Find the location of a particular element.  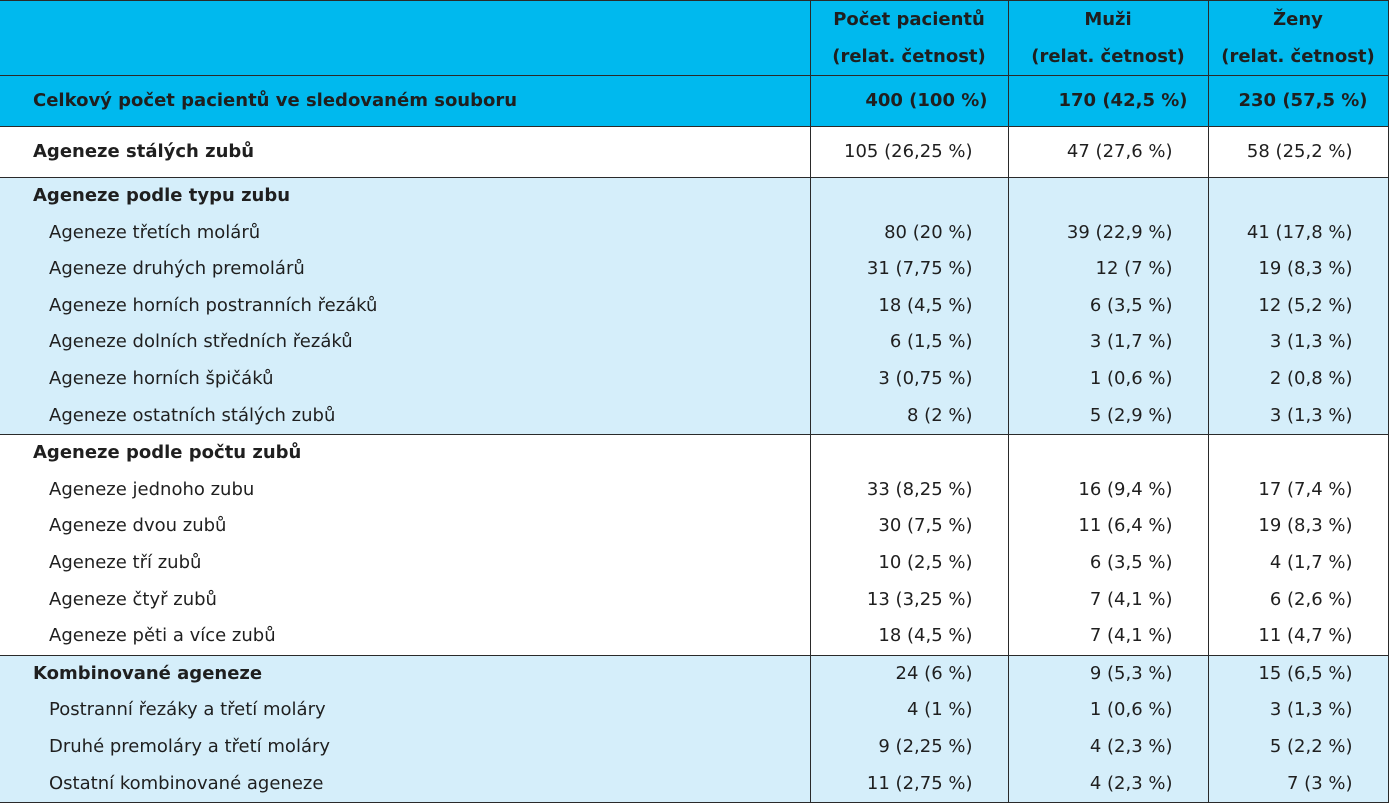

row-label: Ageneze ostatních stálých zubů is located at coordinates (405, 416).